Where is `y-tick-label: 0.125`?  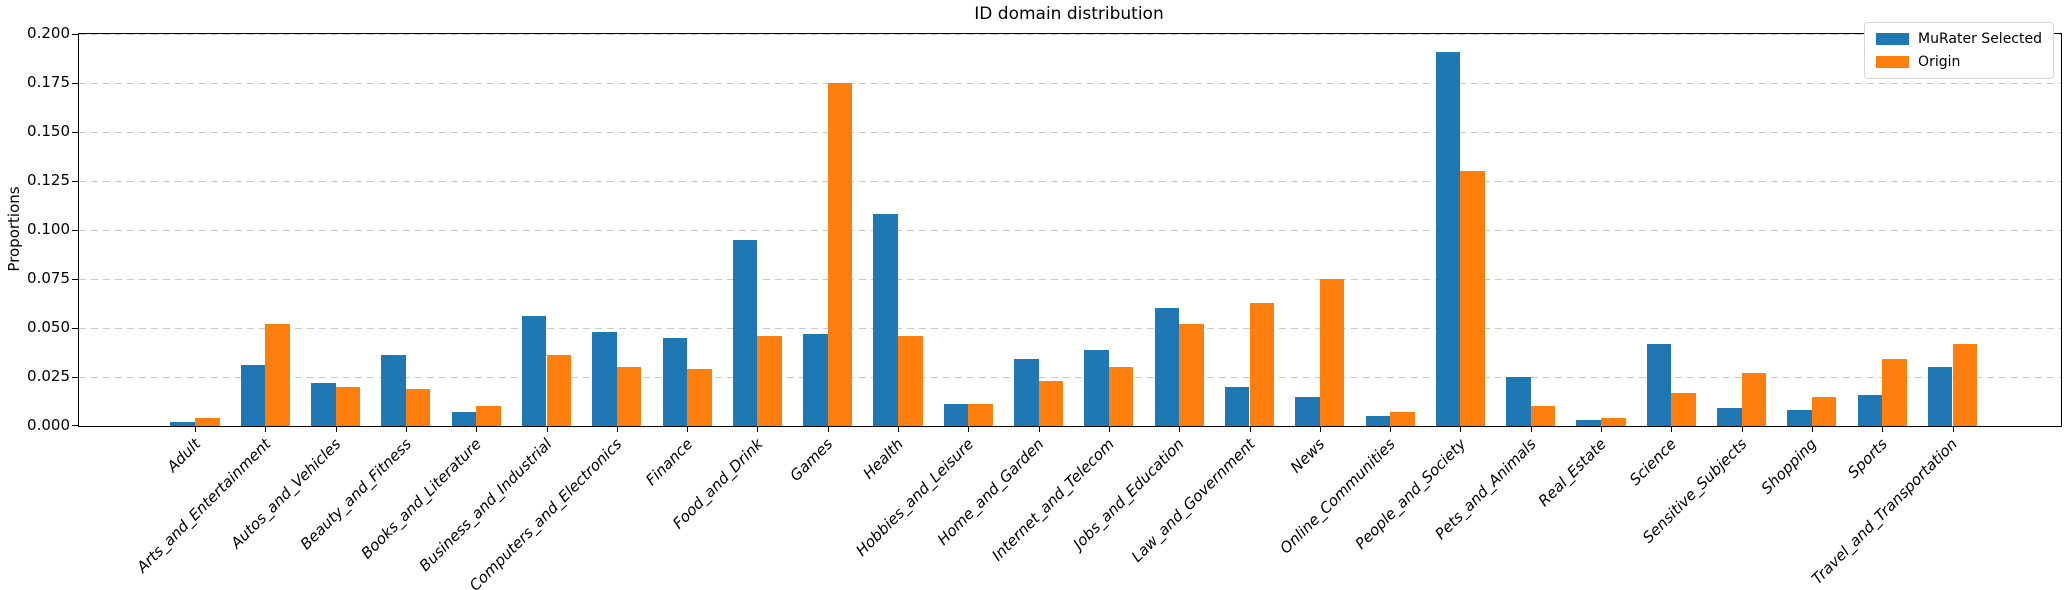 y-tick-label: 0.125 is located at coordinates (48, 180).